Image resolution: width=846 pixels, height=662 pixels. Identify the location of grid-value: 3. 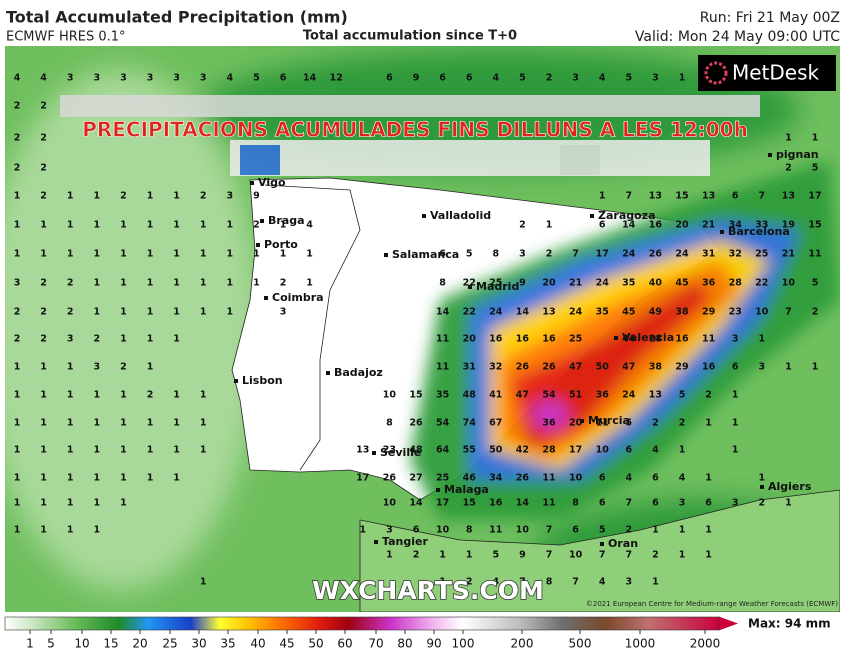
(229, 196).